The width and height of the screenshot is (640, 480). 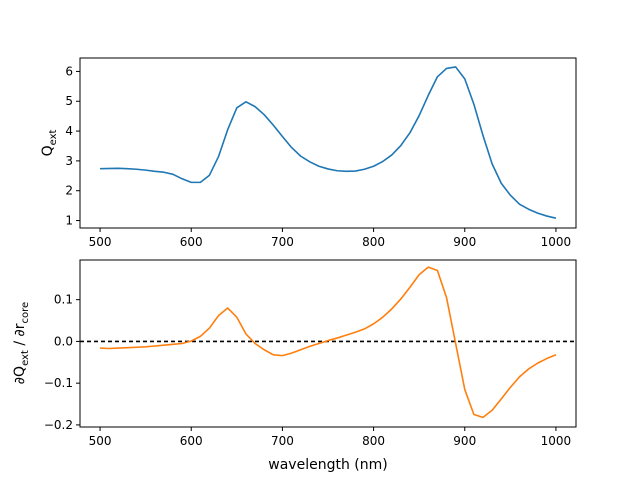 What do you see at coordinates (58, 383) in the screenshot?
I see `bottom-y-tick-label: −0.1` at bounding box center [58, 383].